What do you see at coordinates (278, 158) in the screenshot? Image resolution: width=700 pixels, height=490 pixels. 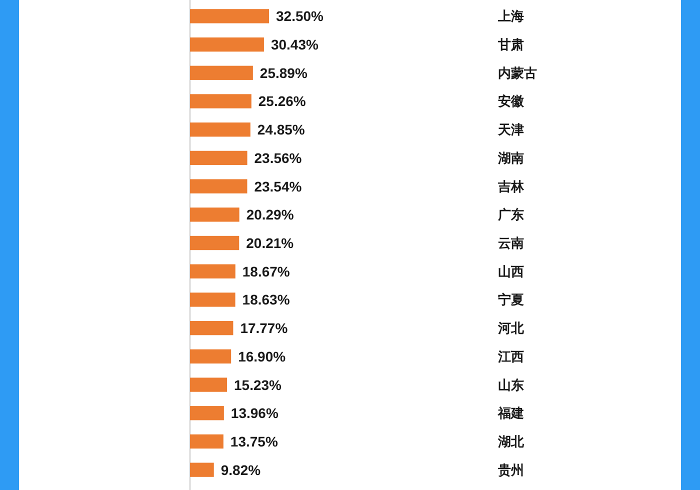 I see `data-label: 23.56%` at bounding box center [278, 158].